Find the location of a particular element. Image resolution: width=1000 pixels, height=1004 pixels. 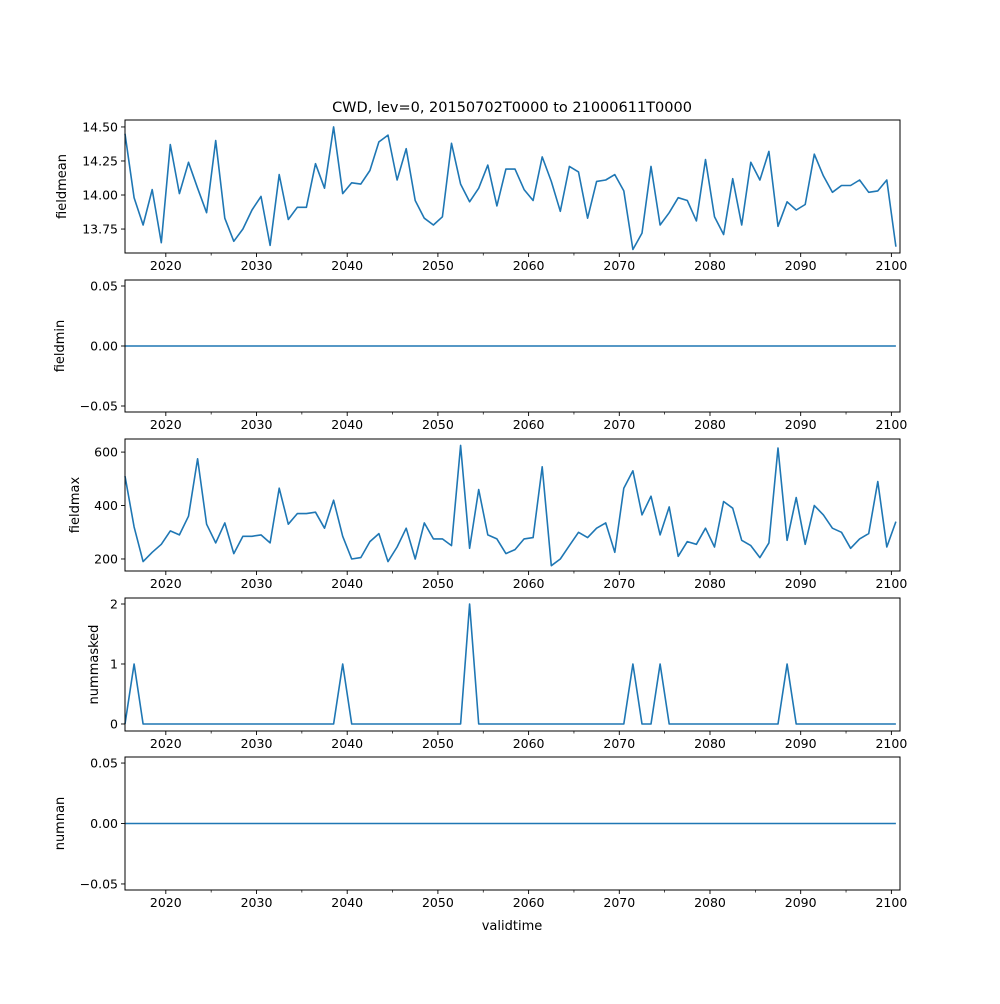

series-line-nummasked is located at coordinates (510, 664).